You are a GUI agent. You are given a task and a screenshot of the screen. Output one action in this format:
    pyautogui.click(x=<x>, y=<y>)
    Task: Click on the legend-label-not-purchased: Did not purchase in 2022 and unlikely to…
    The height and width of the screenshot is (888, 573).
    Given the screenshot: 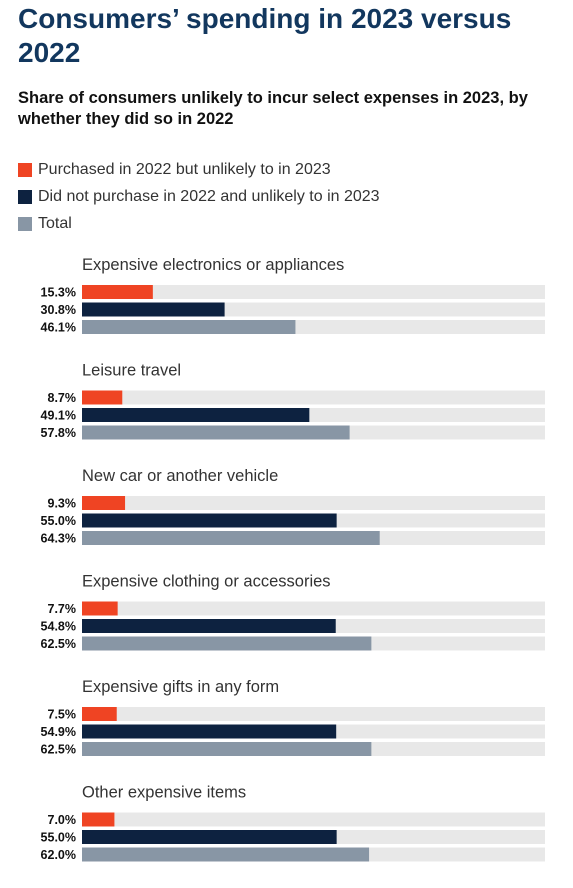 What is the action you would take?
    pyautogui.click(x=209, y=196)
    